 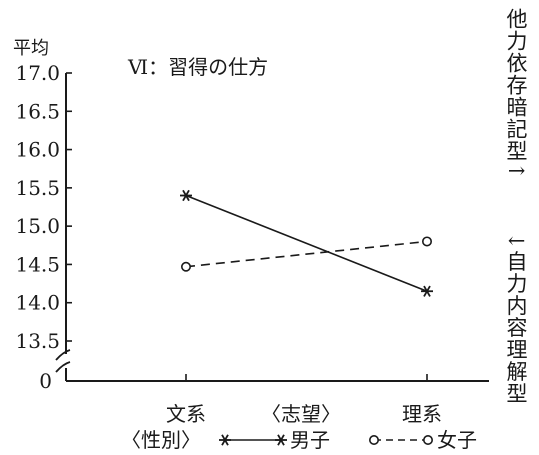 I want to click on series-dashed, so click(x=306, y=254).